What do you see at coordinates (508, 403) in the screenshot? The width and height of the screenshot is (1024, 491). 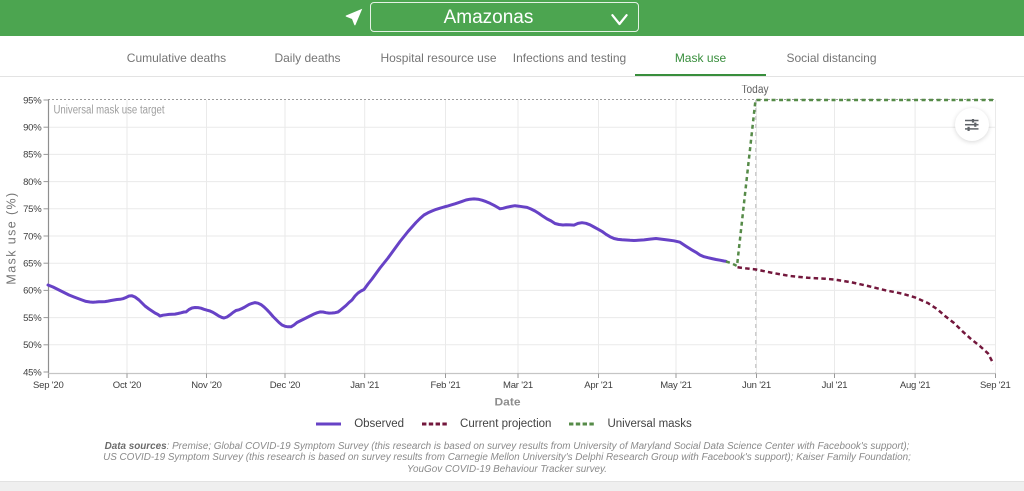 I see `svg-text: Date` at bounding box center [508, 403].